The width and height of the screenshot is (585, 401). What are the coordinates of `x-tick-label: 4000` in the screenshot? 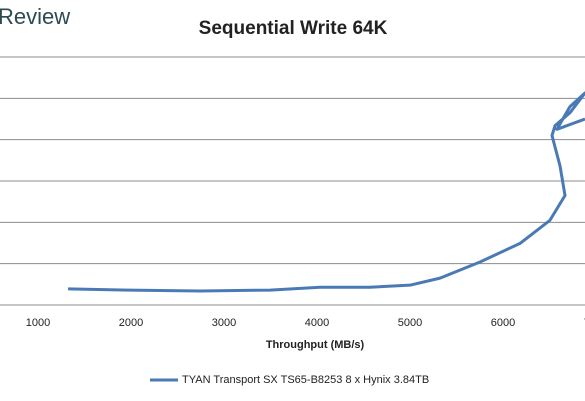 It's located at (317, 323).